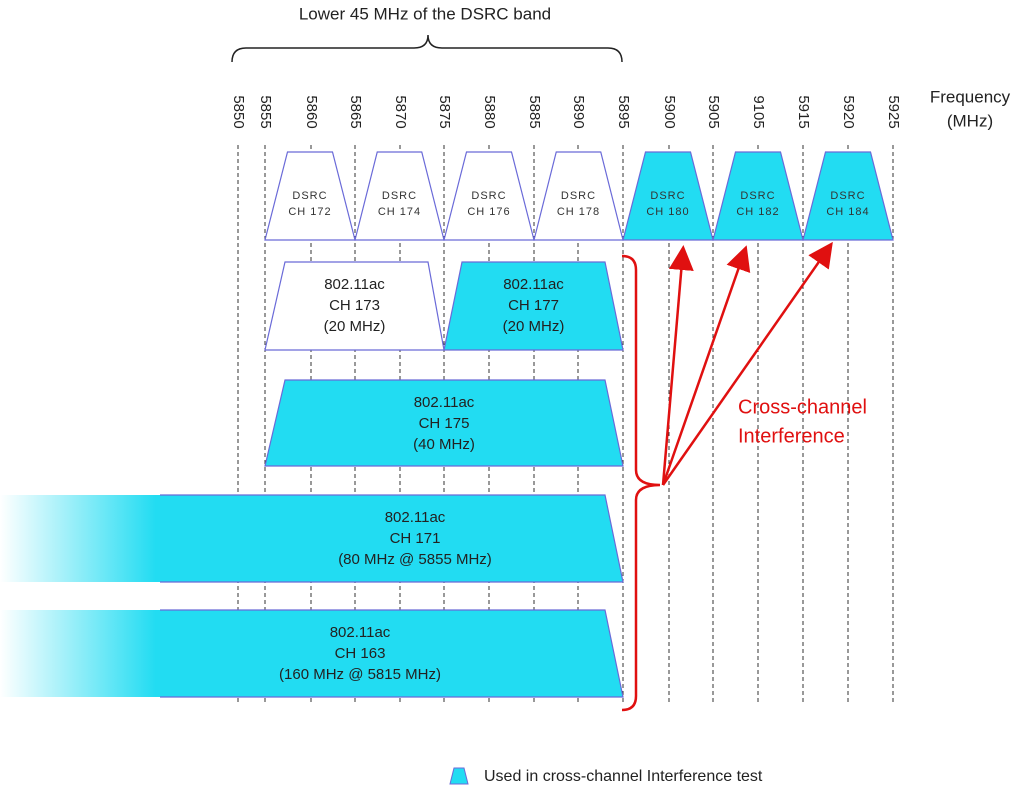 Image resolution: width=1035 pixels, height=795 pixels. Describe the element at coordinates (970, 96) in the screenshot. I see `axis-label: Frequency` at that location.